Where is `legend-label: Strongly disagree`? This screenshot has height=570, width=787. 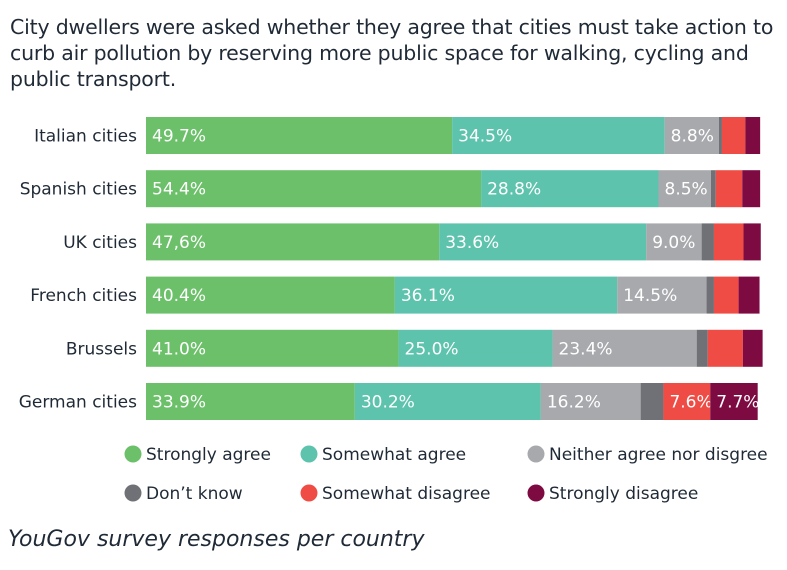 legend-label: Strongly disagree is located at coordinates (623, 494).